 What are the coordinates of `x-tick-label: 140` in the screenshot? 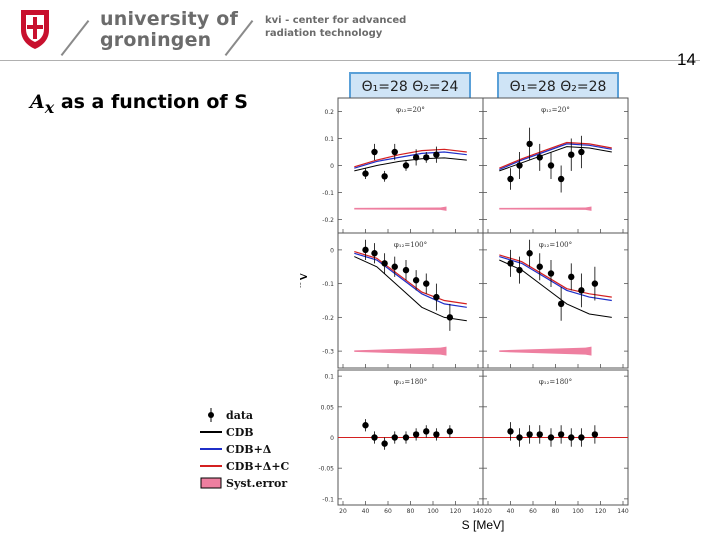 It's located at (478, 511).